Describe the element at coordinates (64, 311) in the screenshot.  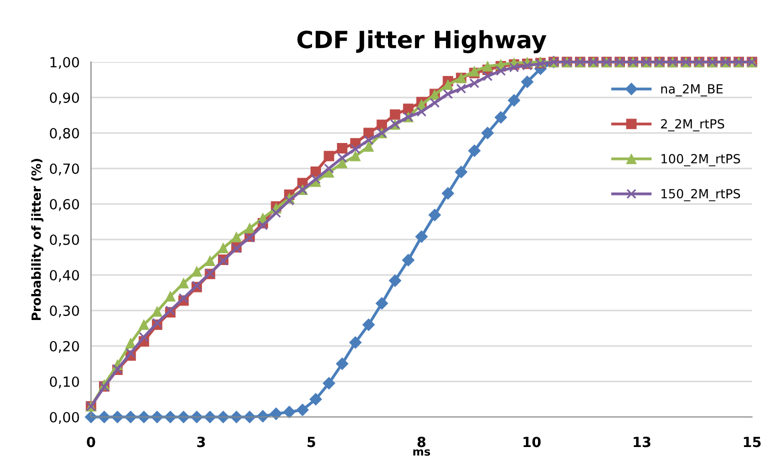
I see `y-tick-label: 0,30` at that location.